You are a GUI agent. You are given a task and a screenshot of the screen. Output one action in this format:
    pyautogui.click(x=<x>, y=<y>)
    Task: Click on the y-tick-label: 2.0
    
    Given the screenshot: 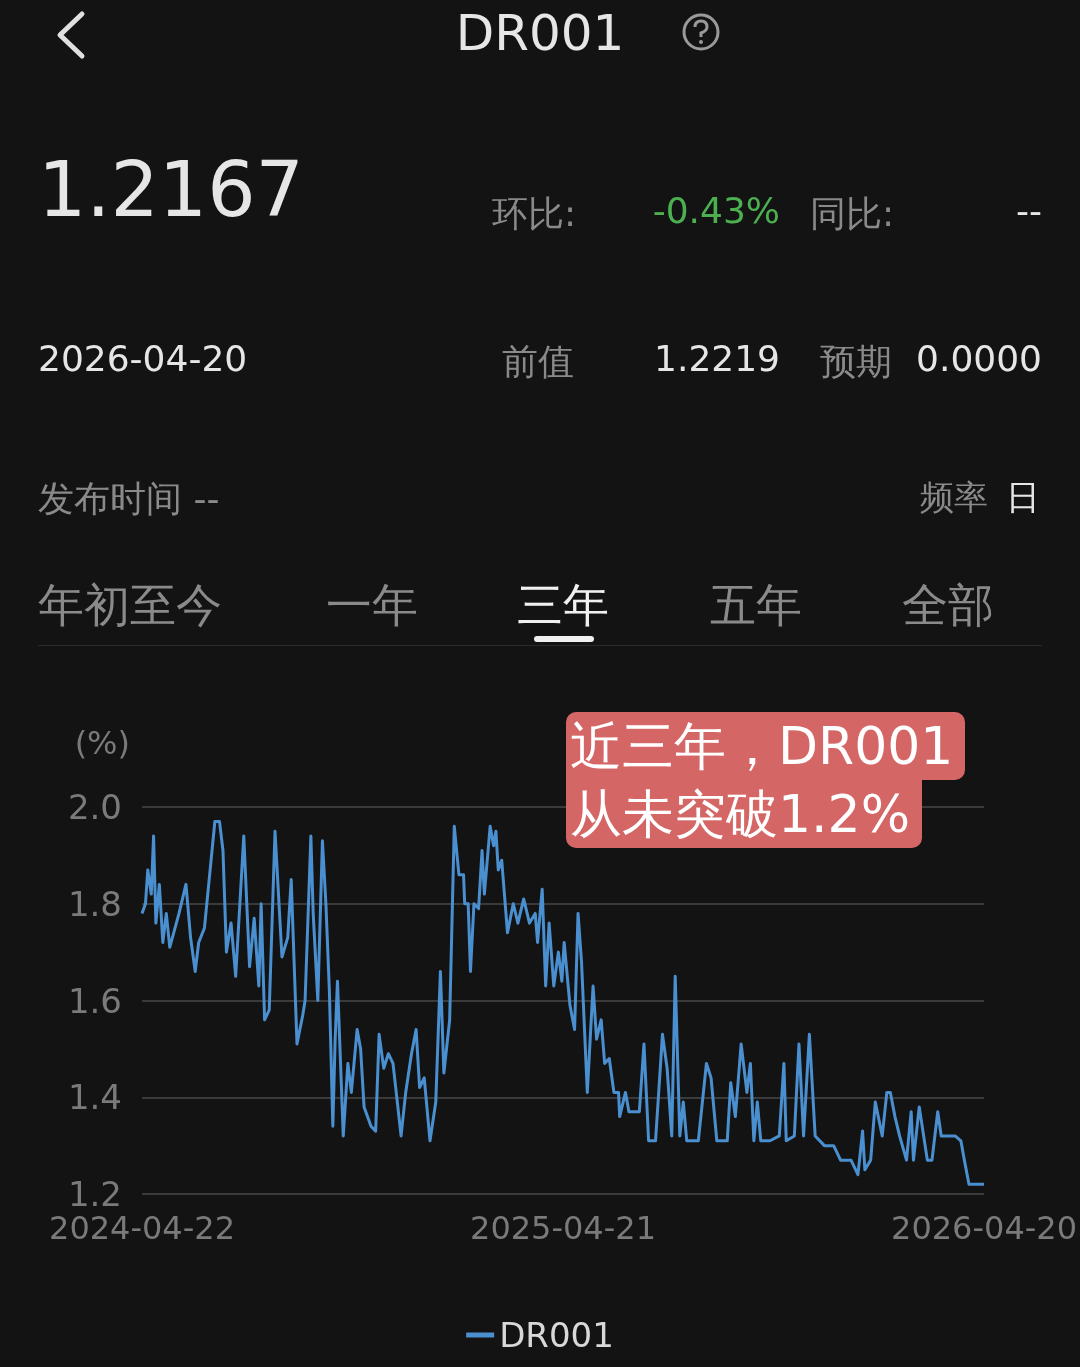 What is the action you would take?
    pyautogui.click(x=94, y=807)
    